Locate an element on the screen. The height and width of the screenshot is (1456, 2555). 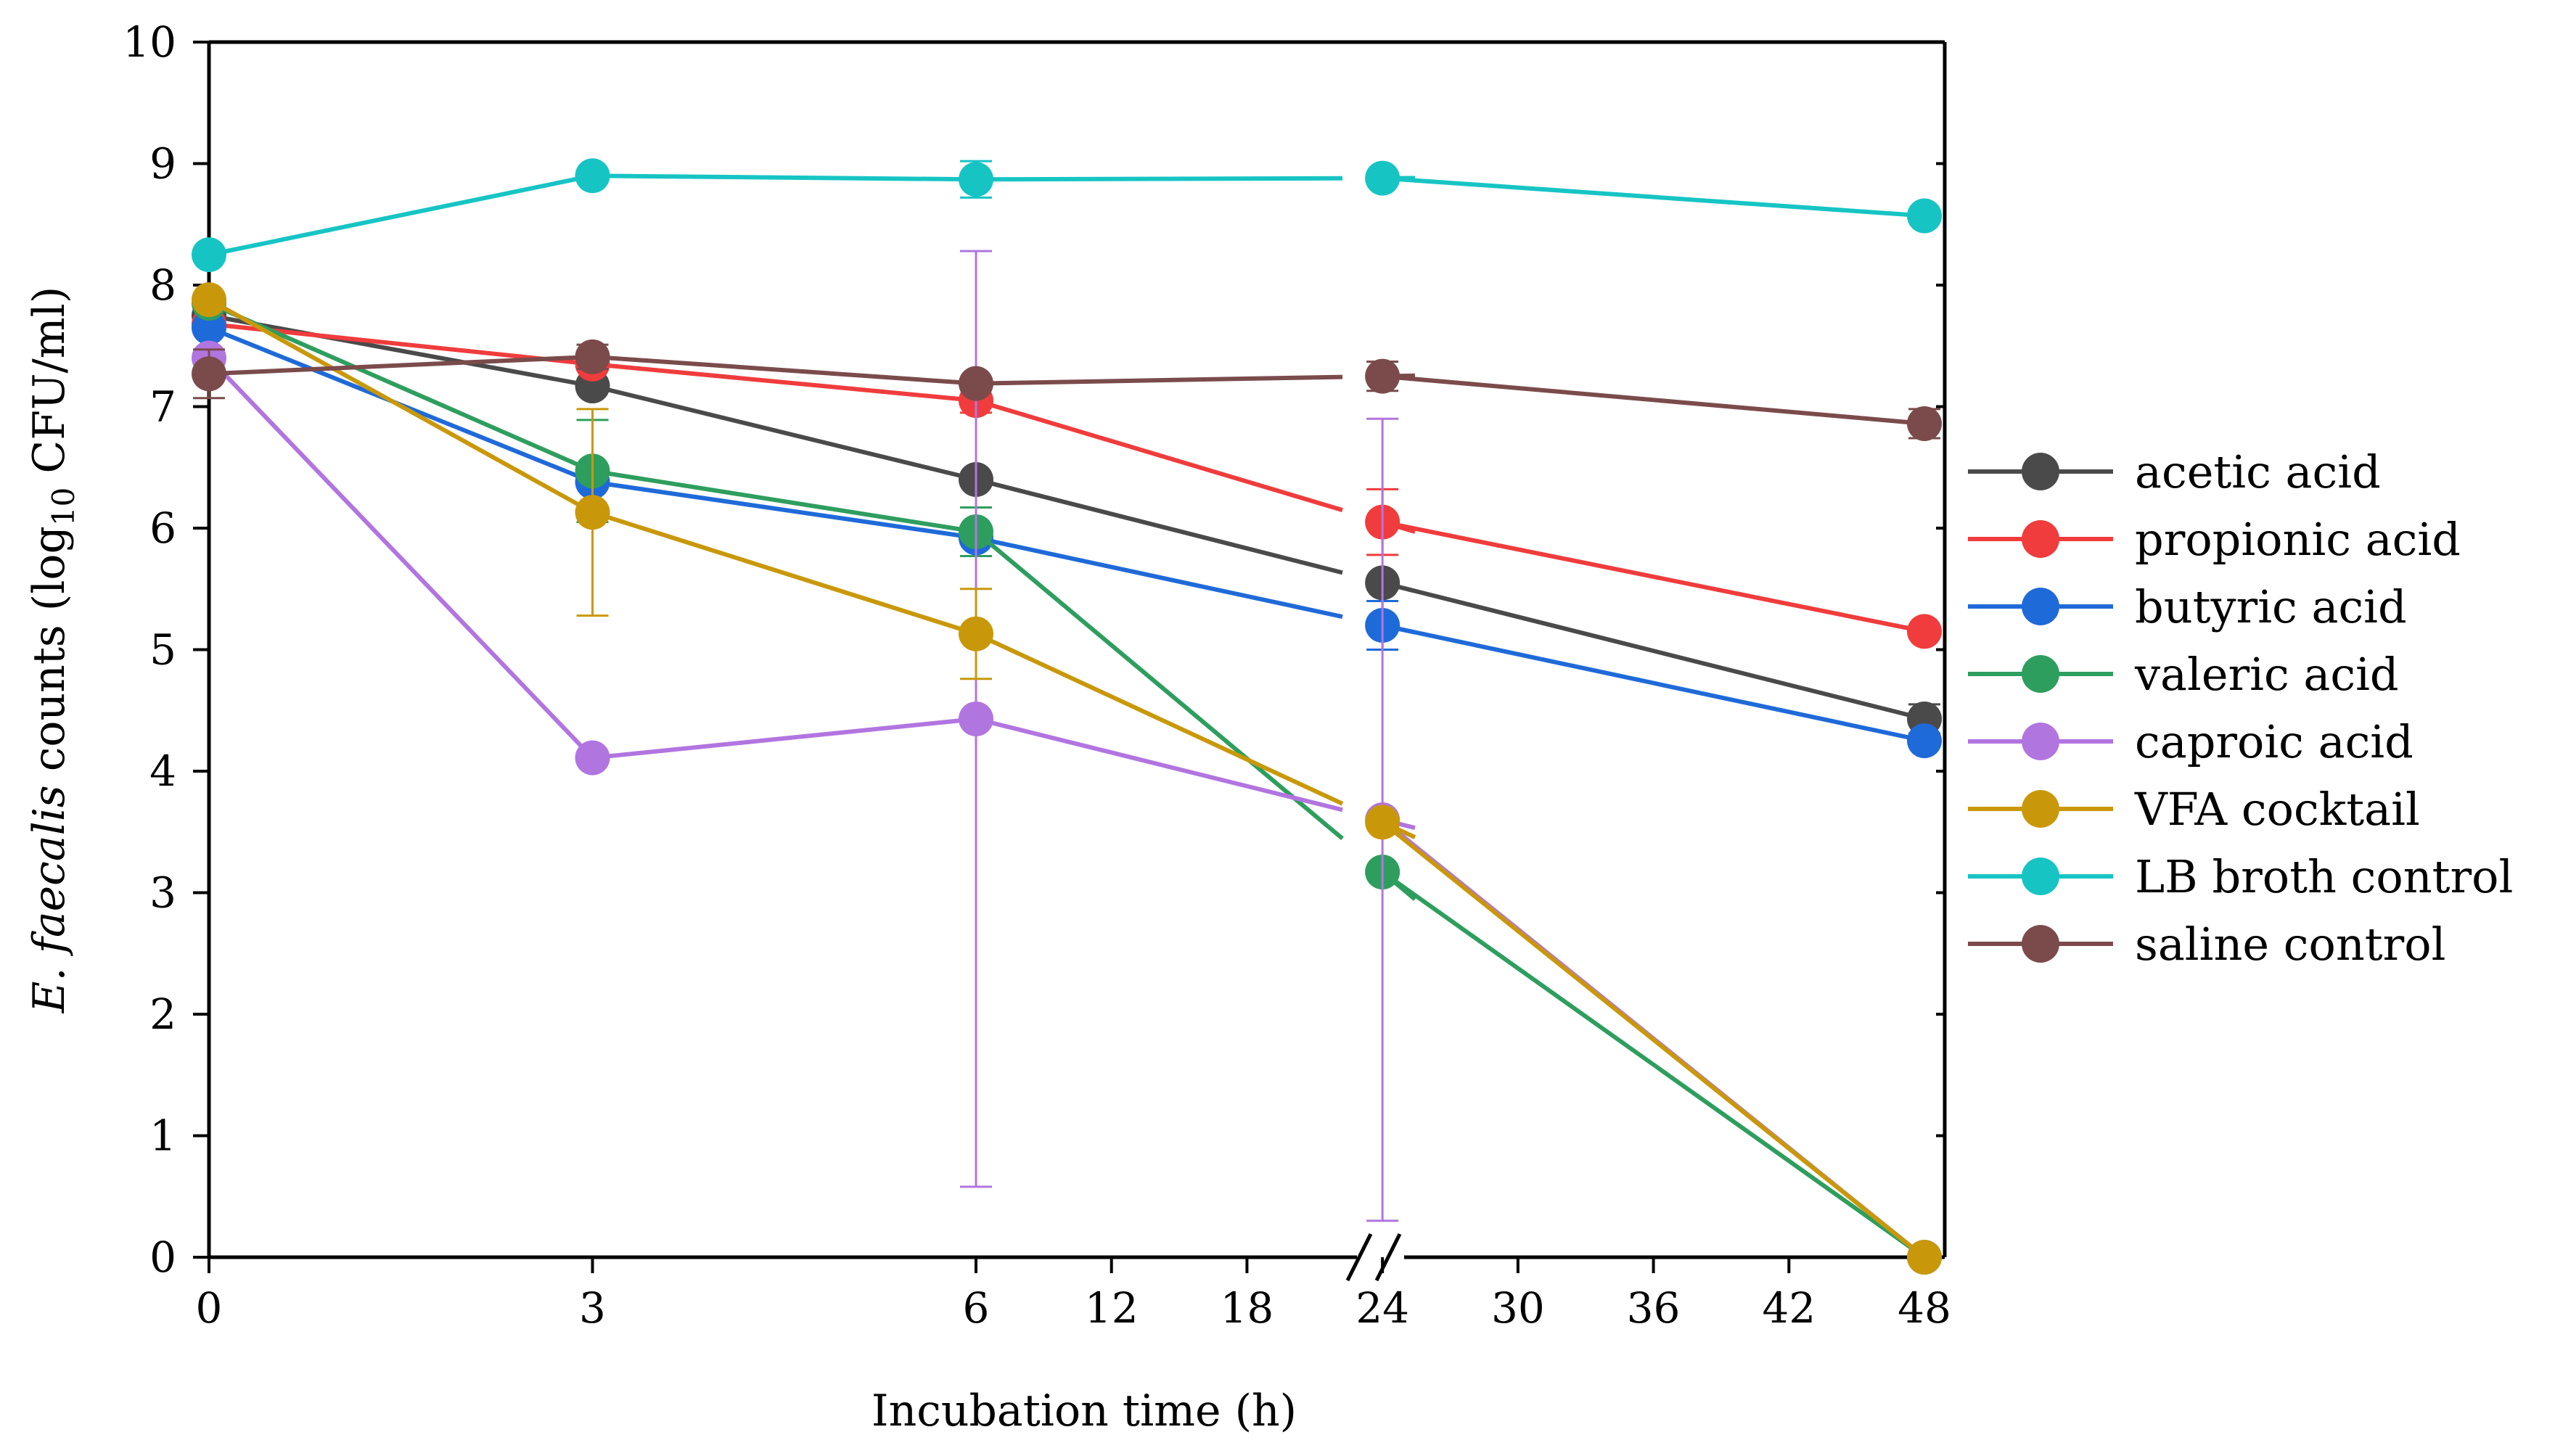
legend-item: valeric acid is located at coordinates (2183, 674).